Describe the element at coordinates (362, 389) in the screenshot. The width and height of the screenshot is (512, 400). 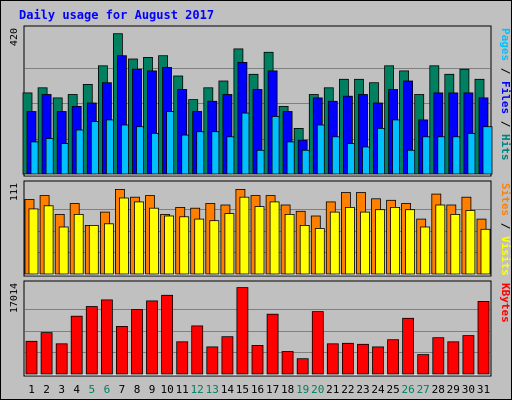
I see `x-axis-label-day-23: 23` at that location.